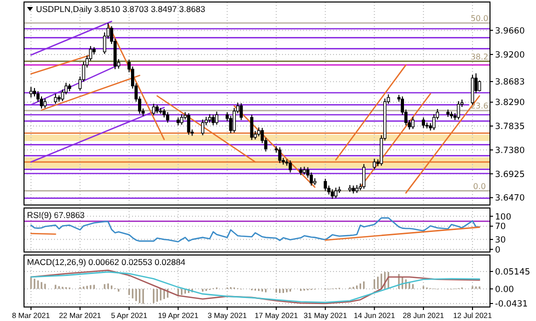 This screenshot has height=321, width=536. What do you see at coordinates (510, 31) in the screenshot?
I see `y-tick-label: 3.9660` at bounding box center [510, 31].